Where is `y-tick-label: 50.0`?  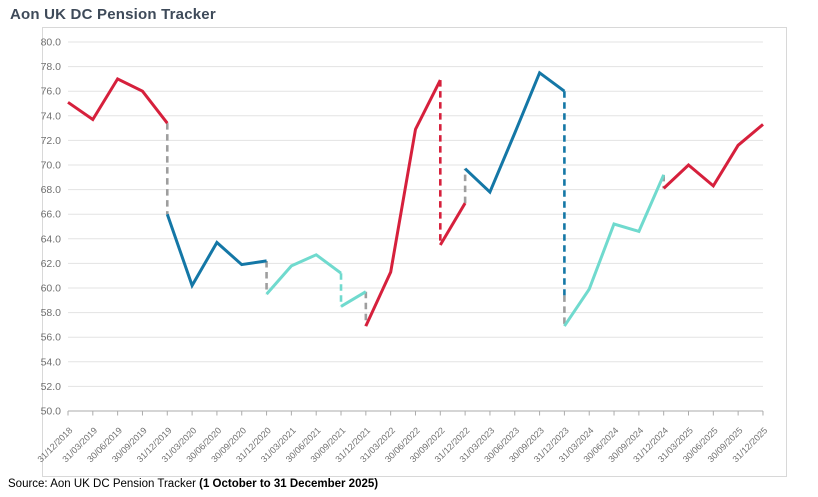
y-tick-label: 50.0 is located at coordinates (51, 412).